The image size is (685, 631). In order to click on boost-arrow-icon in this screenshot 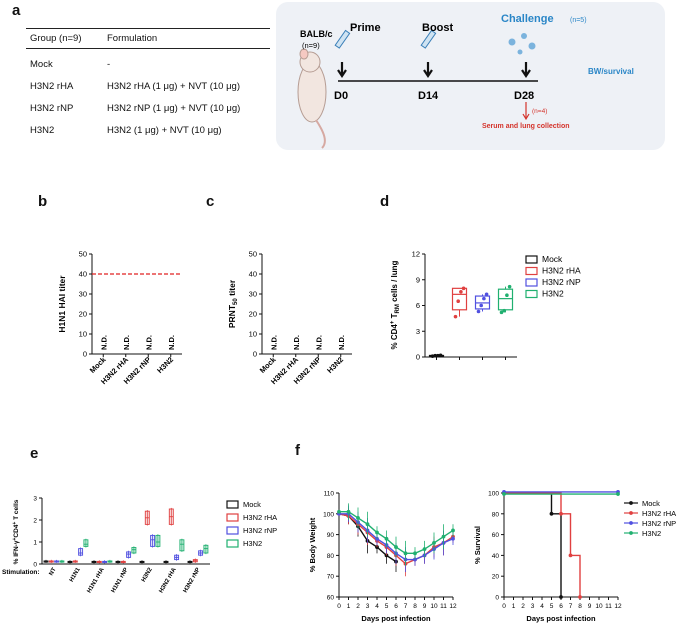, I will do `click(428, 70)`.